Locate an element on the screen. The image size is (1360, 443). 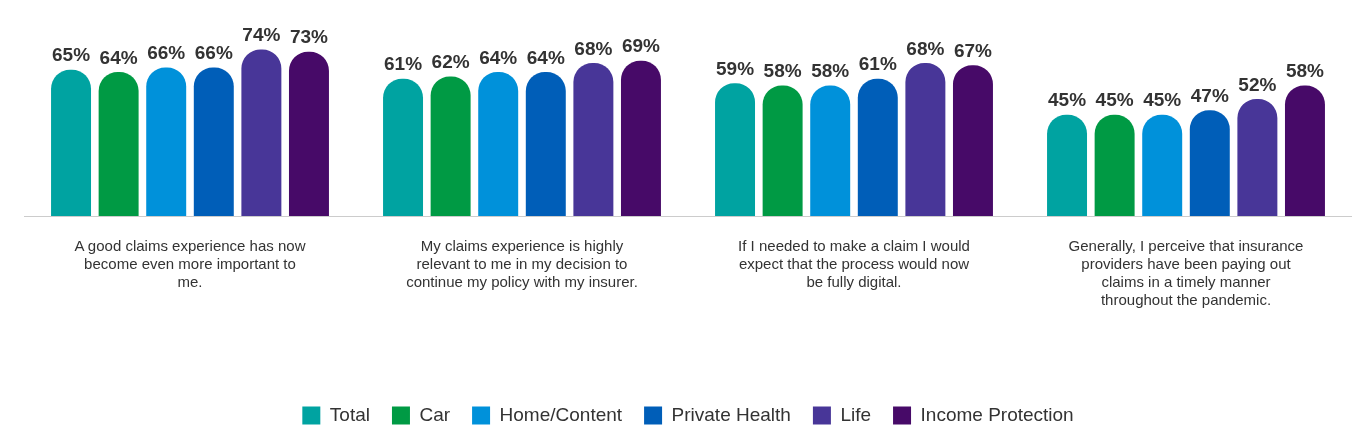
x-tick-label: If I needed to make a claim I would expect that the process would now be fully digital. is located at coordinates (854, 264).